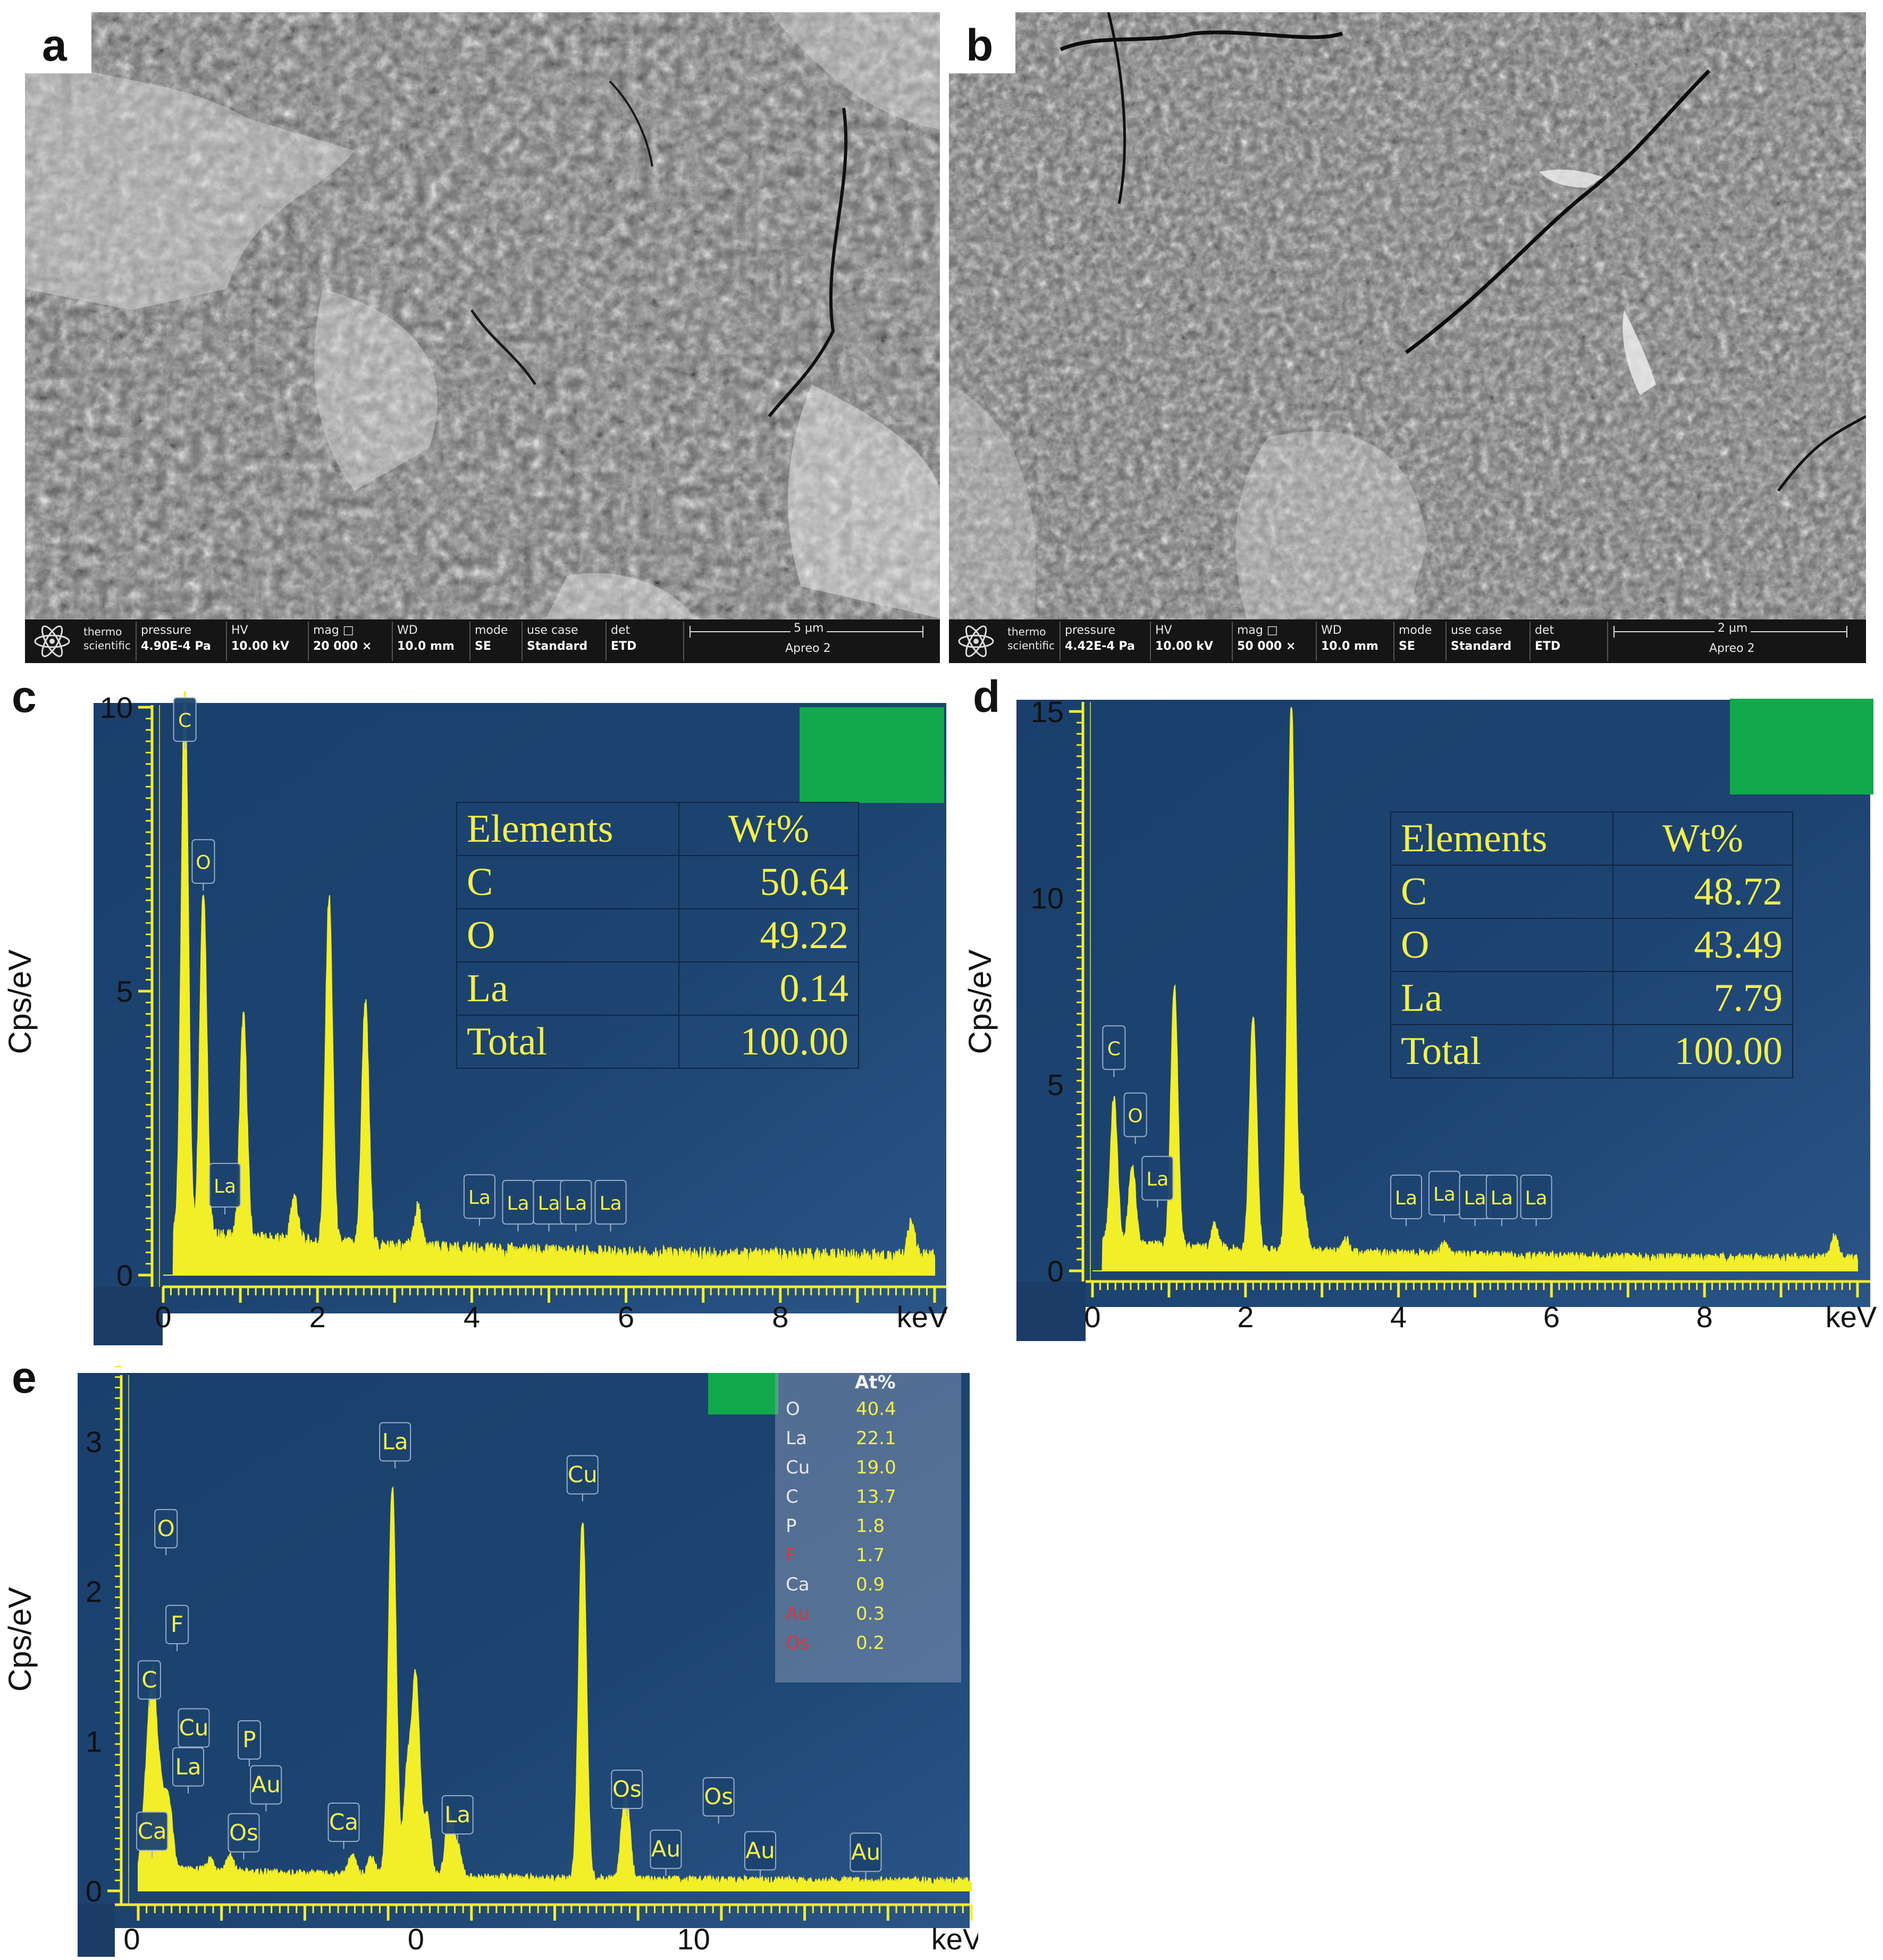 The height and width of the screenshot is (1960, 1883). I want to click on x-tick-label: 8, so click(1705, 1317).